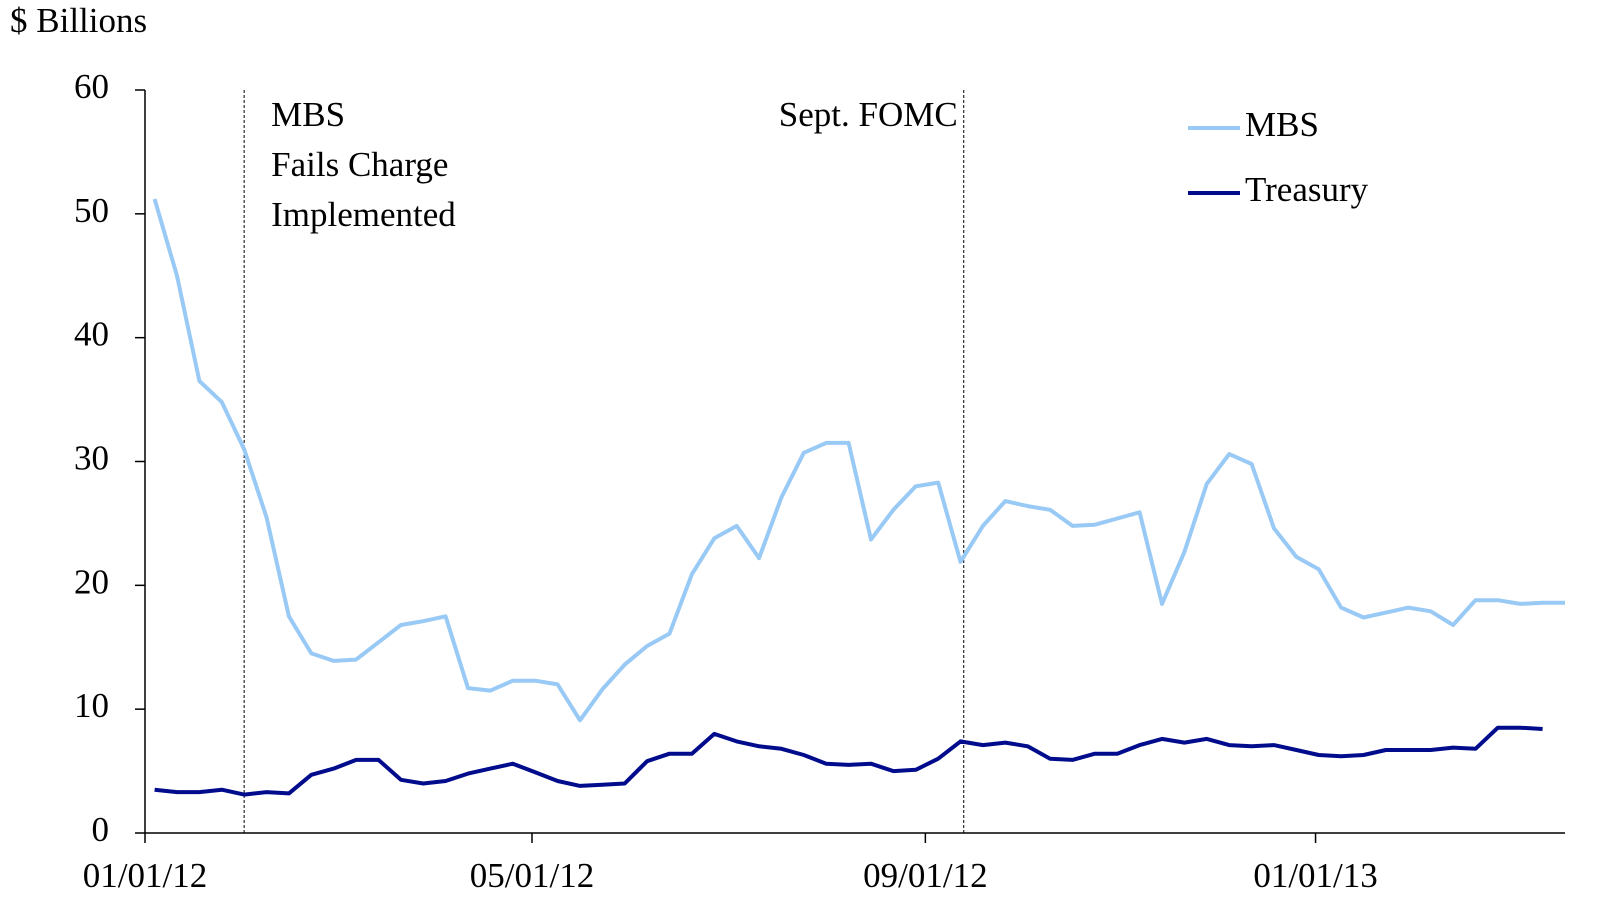 Image resolution: width=1597 pixels, height=921 pixels. Describe the element at coordinates (868, 114) in the screenshot. I see `annotation: Sept. FOMC` at that location.